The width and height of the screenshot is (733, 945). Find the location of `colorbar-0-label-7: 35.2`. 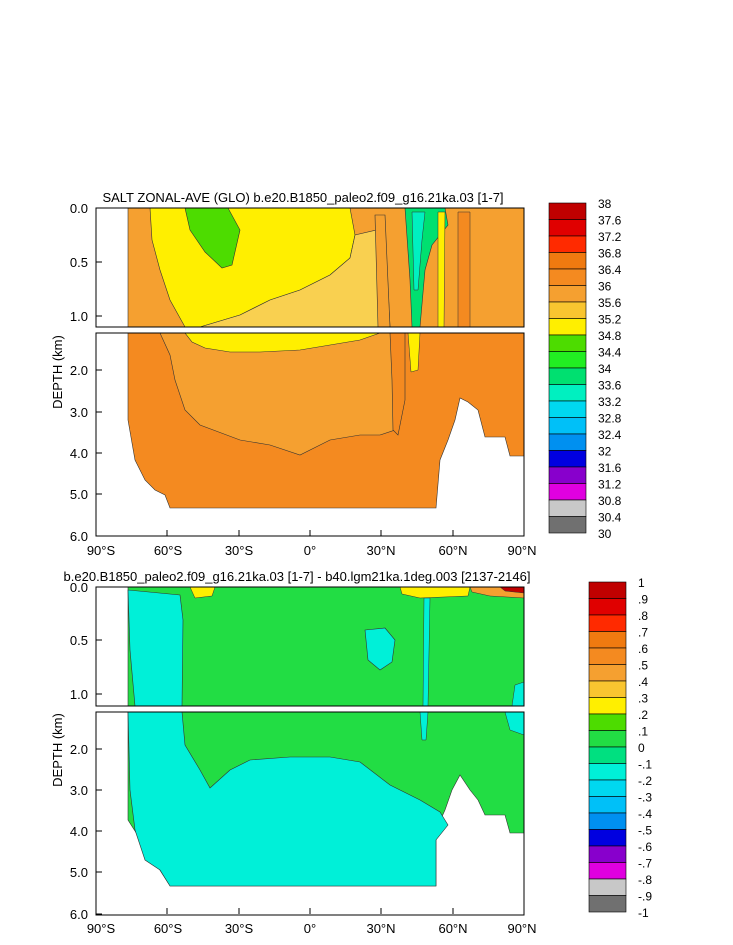

colorbar-0-label-7: 35.2 is located at coordinates (610, 320).